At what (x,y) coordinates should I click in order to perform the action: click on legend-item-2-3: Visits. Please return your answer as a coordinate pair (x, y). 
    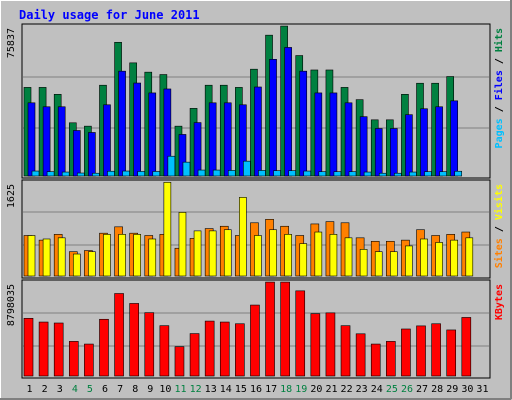
    Looking at the image, I should click on (499, 202).